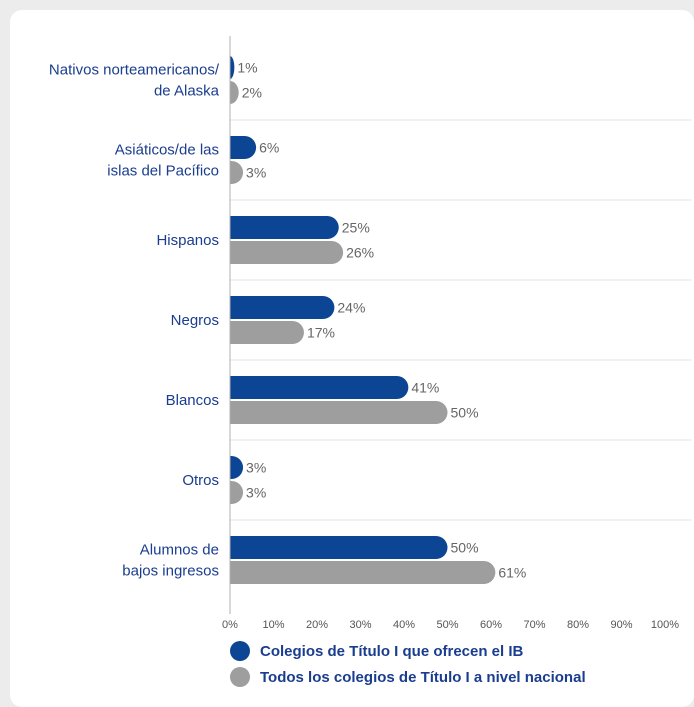  I want to click on category-label: de Alaska, so click(187, 91).